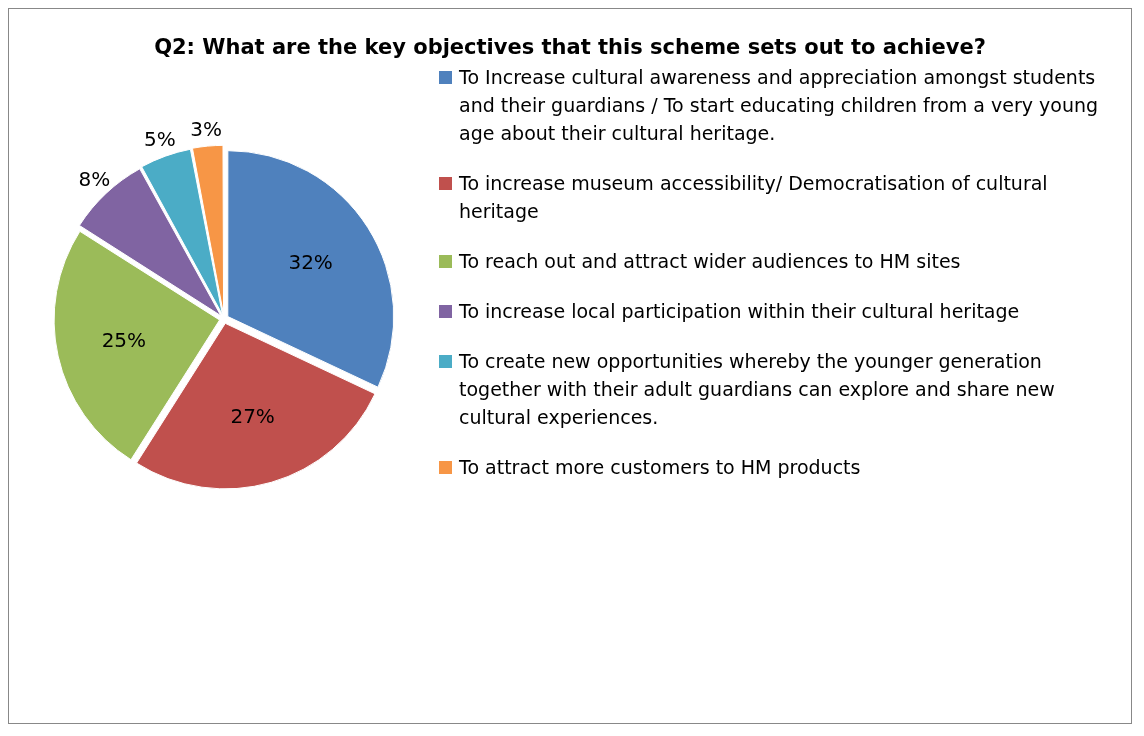 This screenshot has width=1144, height=736. Describe the element at coordinates (570, 47) in the screenshot. I see `chart-title: Q2: What are the key objectives that this scheme sets out to achieve?` at that location.